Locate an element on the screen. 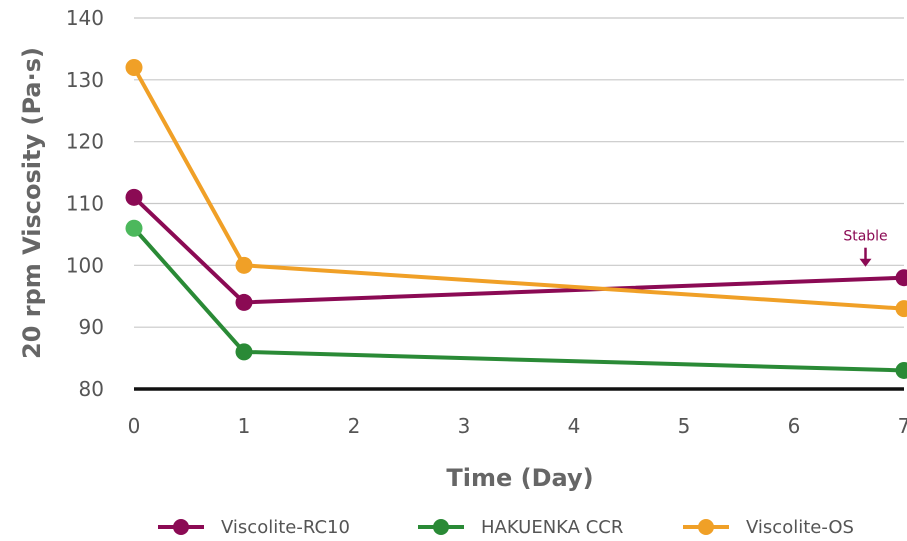 The image size is (907, 541). y-tick-label-80: 80 is located at coordinates (91, 389).